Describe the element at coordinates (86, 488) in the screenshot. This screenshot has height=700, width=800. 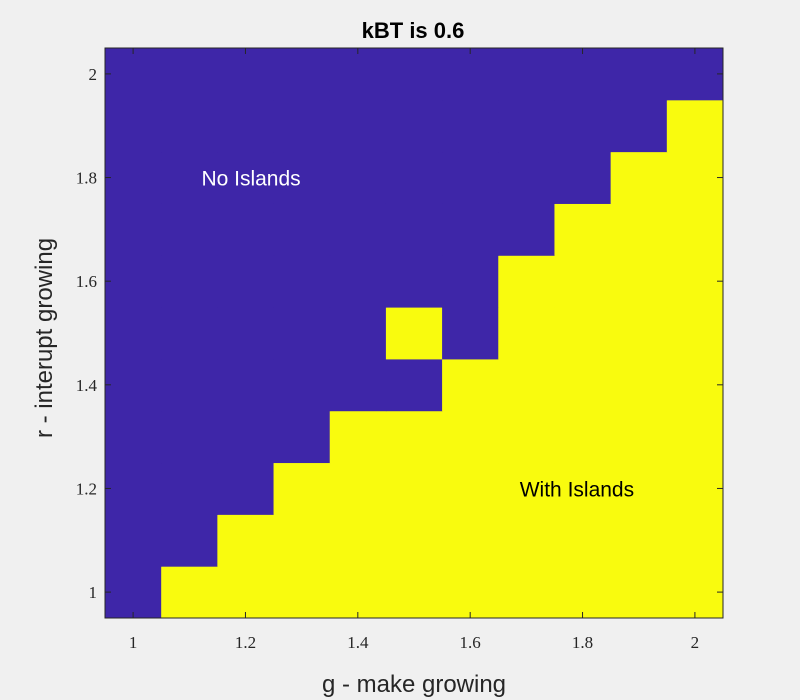
I see `y-tick-label: 1.2` at that location.